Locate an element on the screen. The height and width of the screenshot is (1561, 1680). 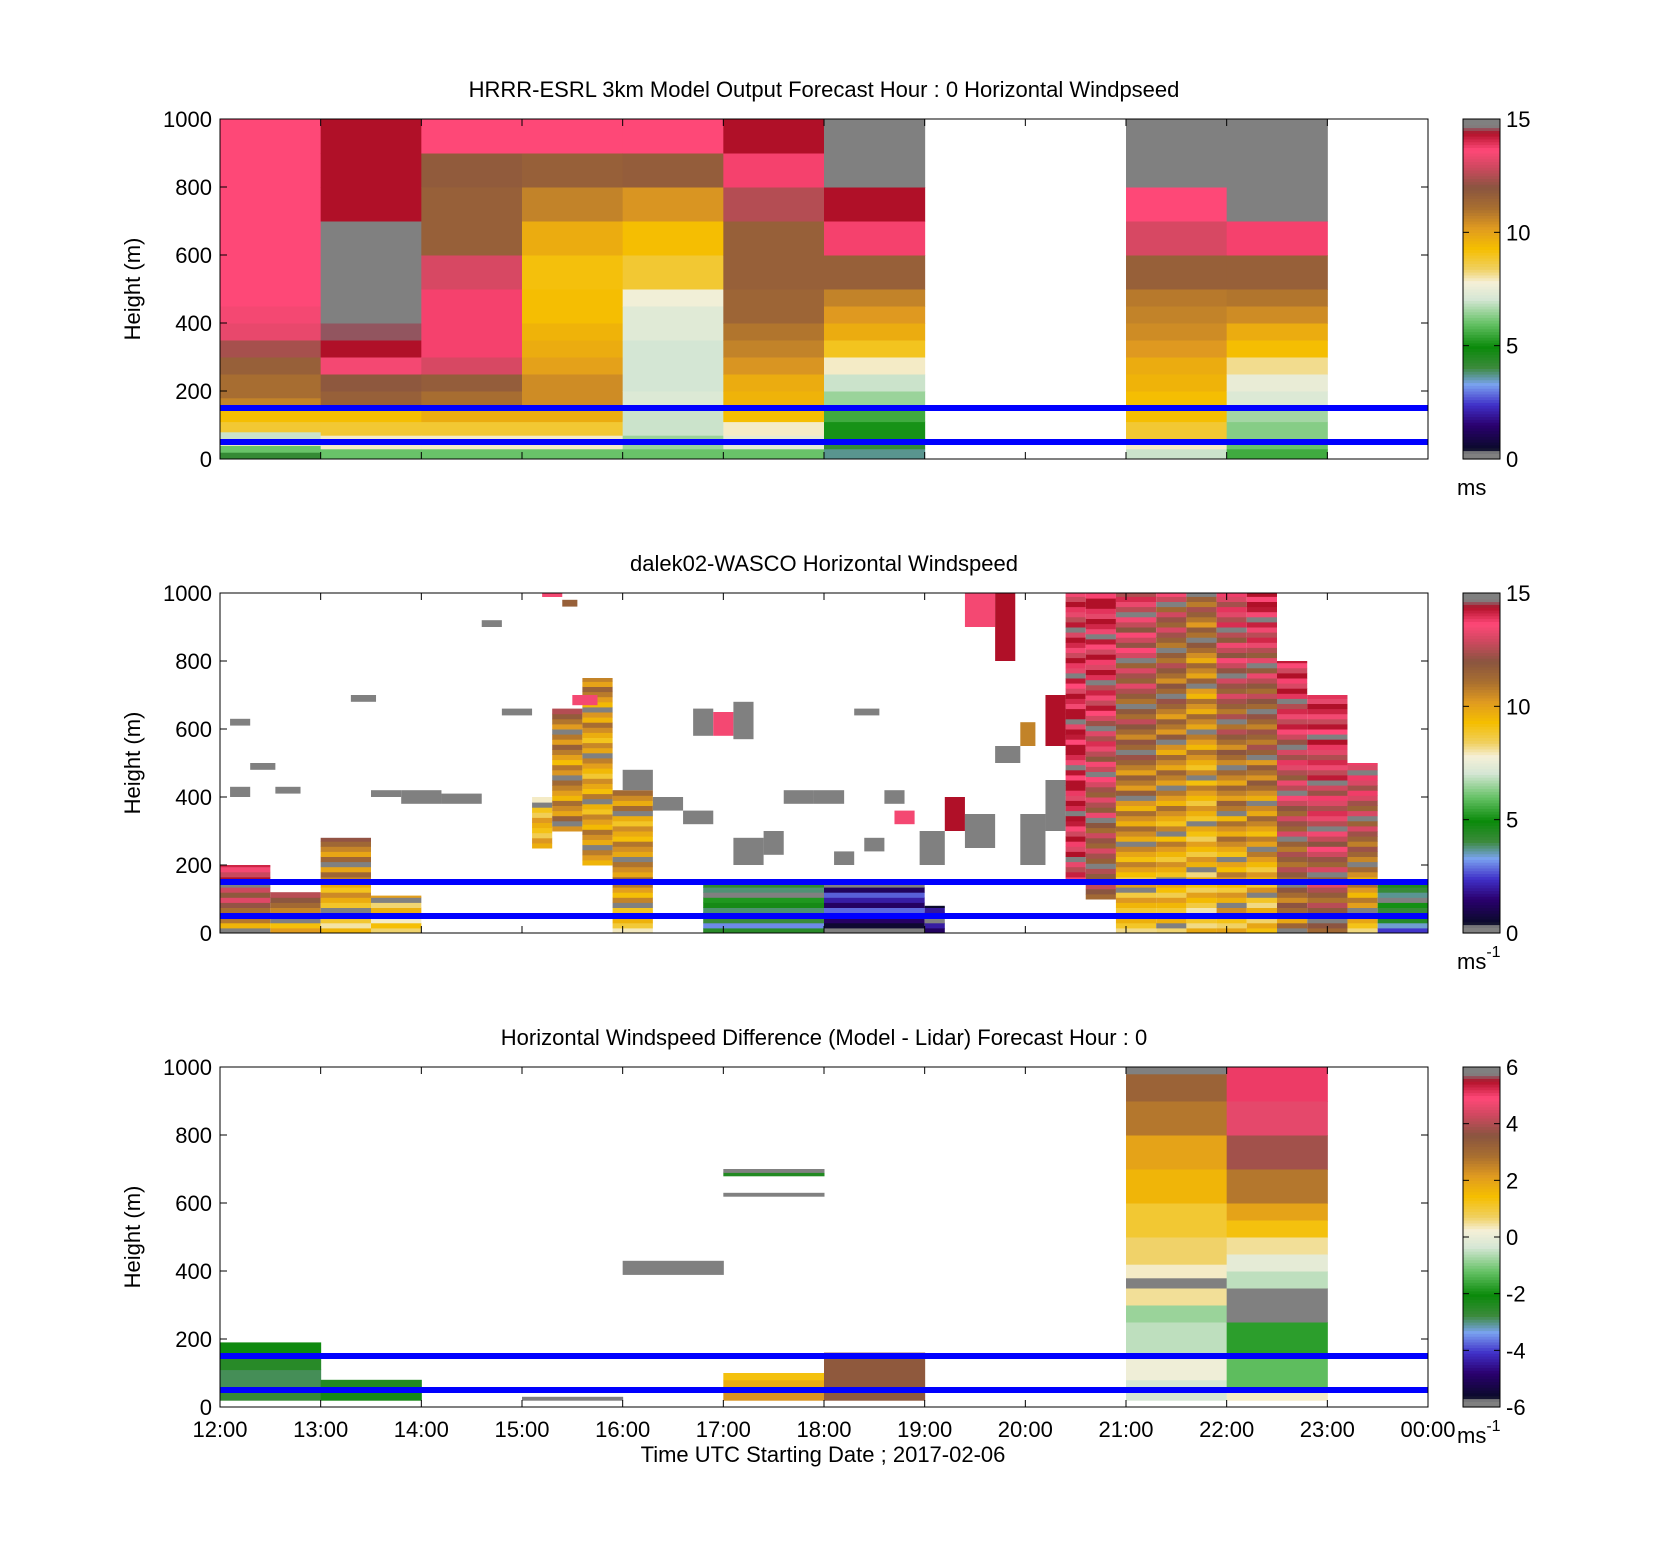
y-tick-label: 400 is located at coordinates (193, 323).